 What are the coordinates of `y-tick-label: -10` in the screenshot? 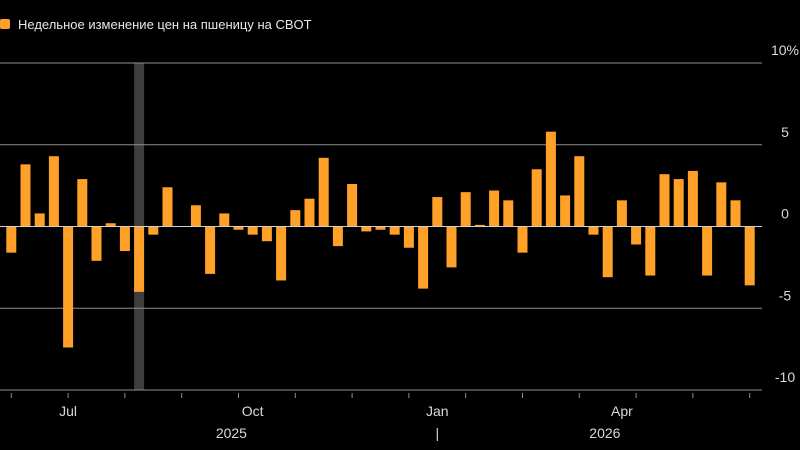 It's located at (785, 377).